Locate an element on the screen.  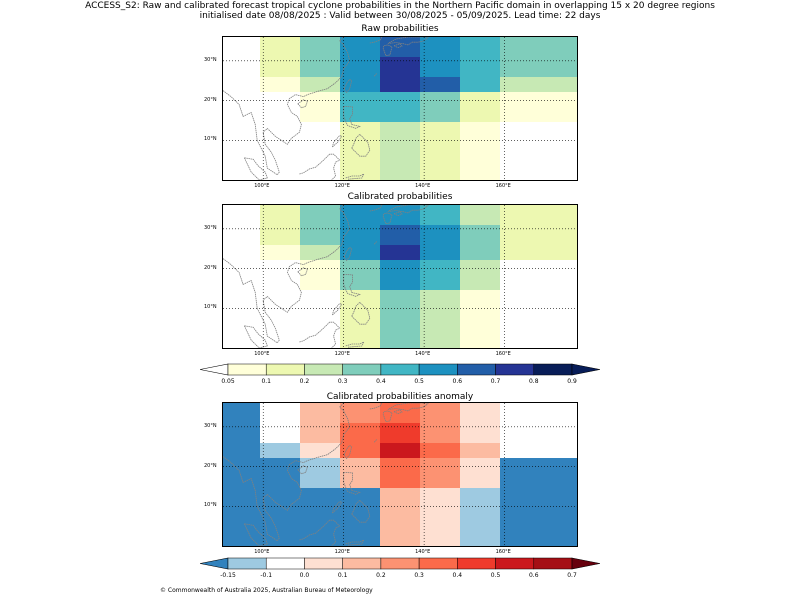
colorbar-tick-label: 0.0 is located at coordinates (304, 575).